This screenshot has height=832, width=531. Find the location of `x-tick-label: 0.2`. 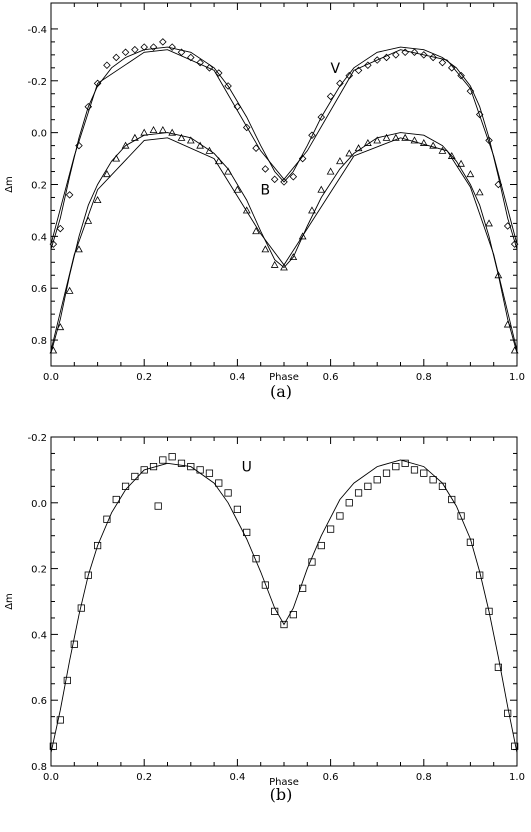

x-tick-label: 0.2 is located at coordinates (144, 377).